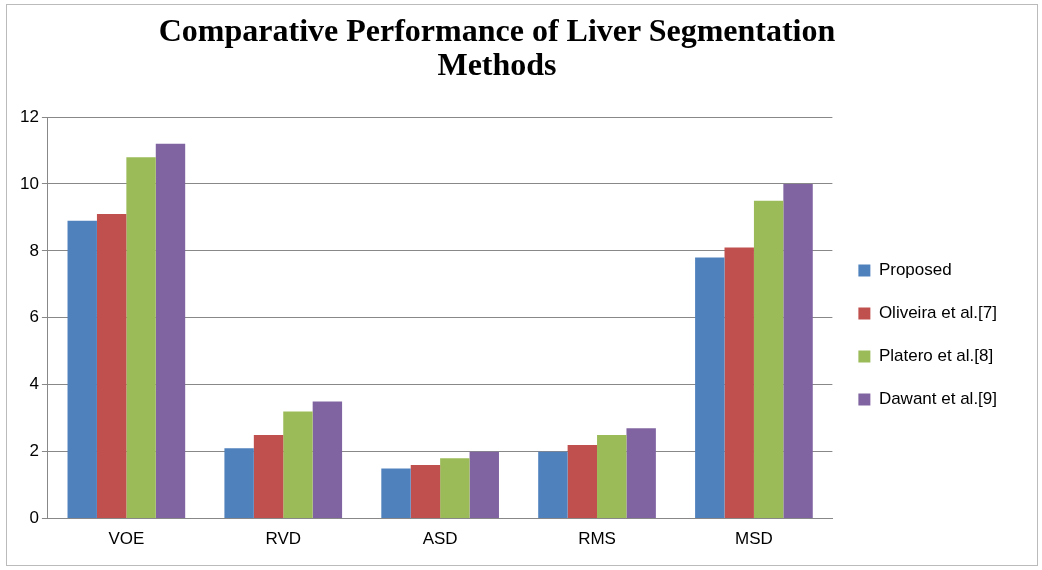 The height and width of the screenshot is (570, 1042). What do you see at coordinates (29, 183) in the screenshot?
I see `y-tick-label: 10` at bounding box center [29, 183].